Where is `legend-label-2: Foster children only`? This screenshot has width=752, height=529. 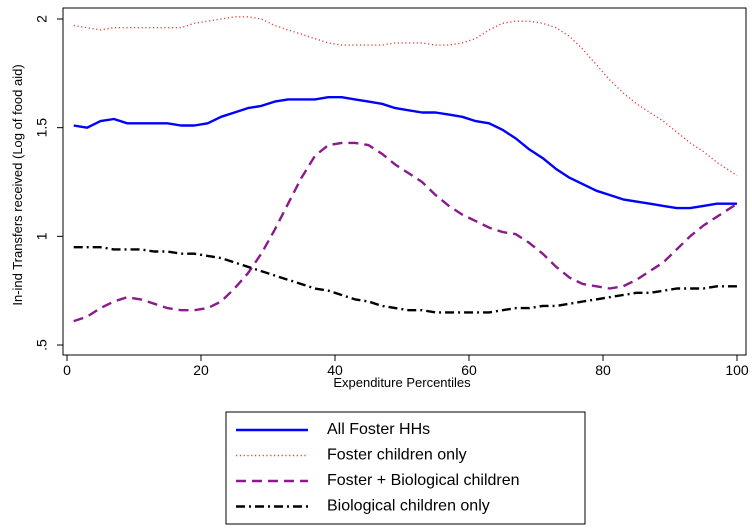
legend-label-2: Foster children only is located at coordinates (397, 455).